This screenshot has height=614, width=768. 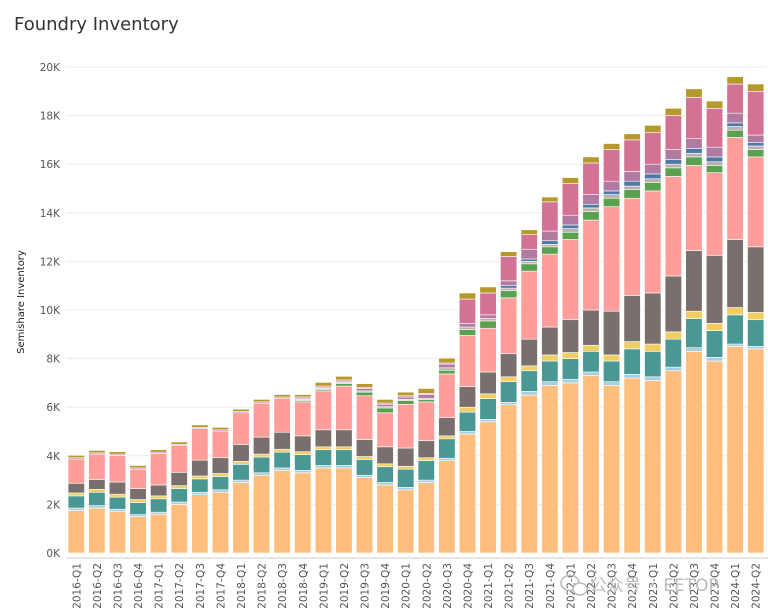 What do you see at coordinates (50, 311) in the screenshot?
I see `y-axis-ticks: 0K 2K 4K 6K 8K 10K 12K 14K 16K 18K 20K` at bounding box center [50, 311].